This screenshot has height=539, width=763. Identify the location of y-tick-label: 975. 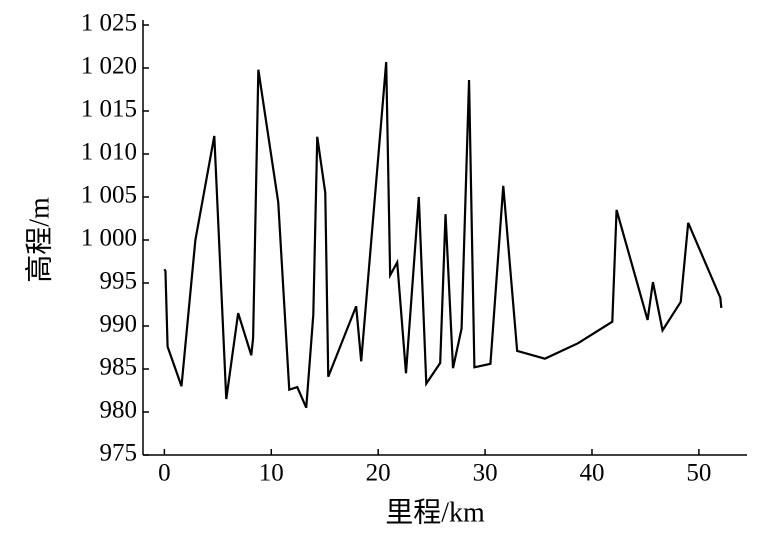
(119, 453).